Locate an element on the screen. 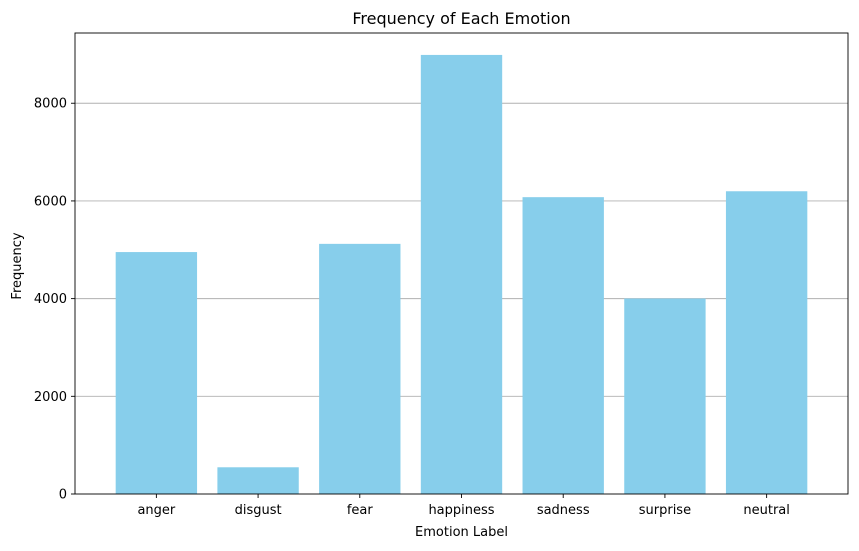  x-tick-label: happiness is located at coordinates (461, 510).